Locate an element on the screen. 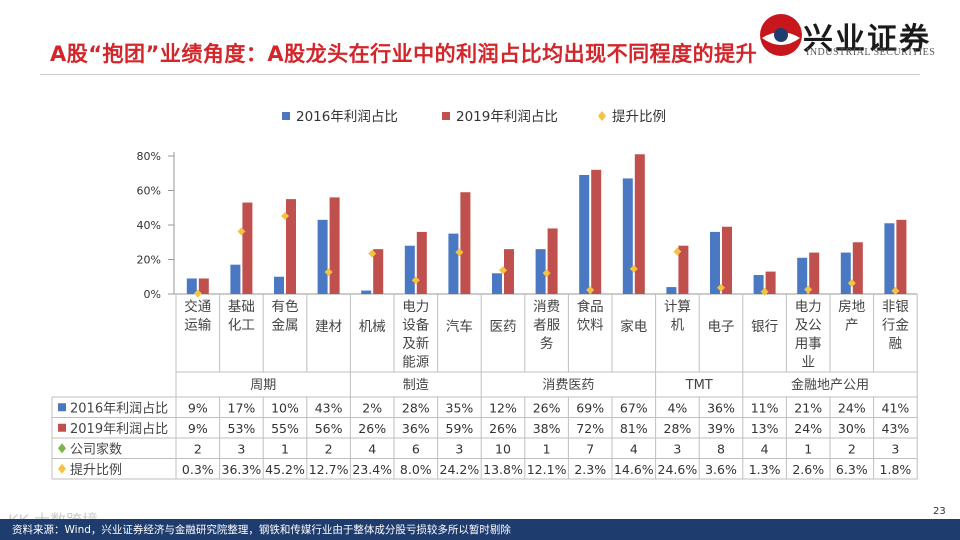 Image resolution: width=960 pixels, height=540 pixels. category-label: 务 is located at coordinates (547, 344).